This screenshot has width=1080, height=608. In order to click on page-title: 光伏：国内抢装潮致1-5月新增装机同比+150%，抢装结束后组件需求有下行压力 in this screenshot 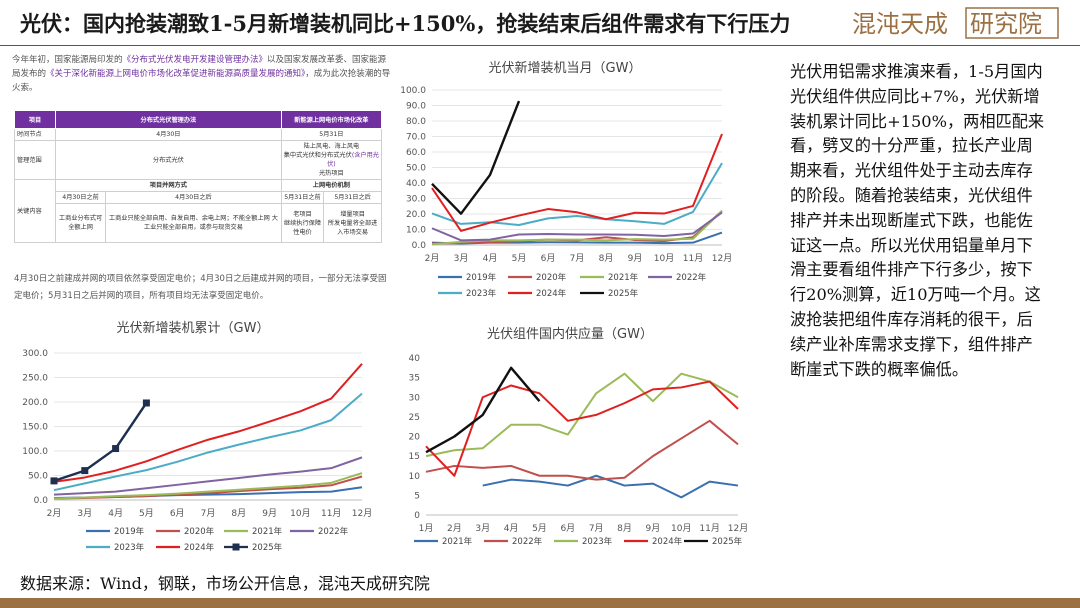, I will do `click(405, 23)`.